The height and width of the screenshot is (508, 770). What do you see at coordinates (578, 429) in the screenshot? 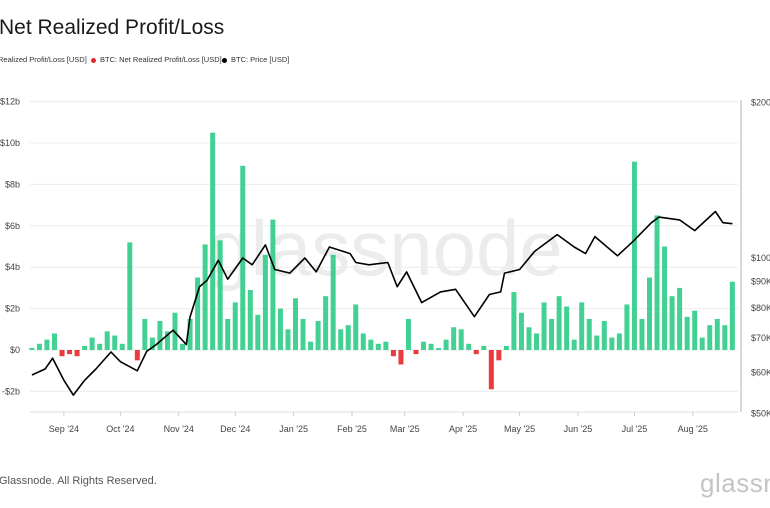
I see `x-tick-label: Jun '25` at bounding box center [578, 429].